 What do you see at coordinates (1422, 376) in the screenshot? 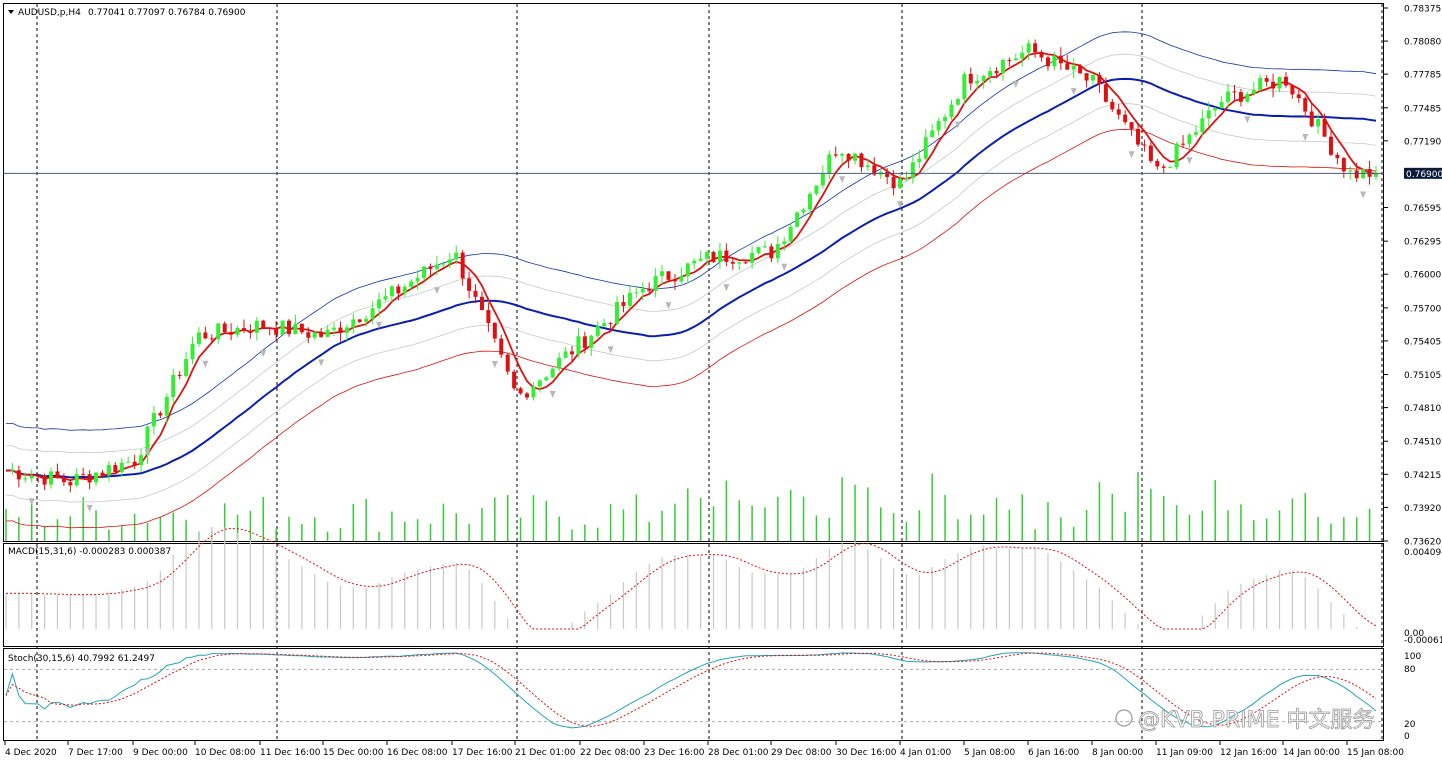
I see `price-tick-label: 0.75105` at bounding box center [1422, 376].